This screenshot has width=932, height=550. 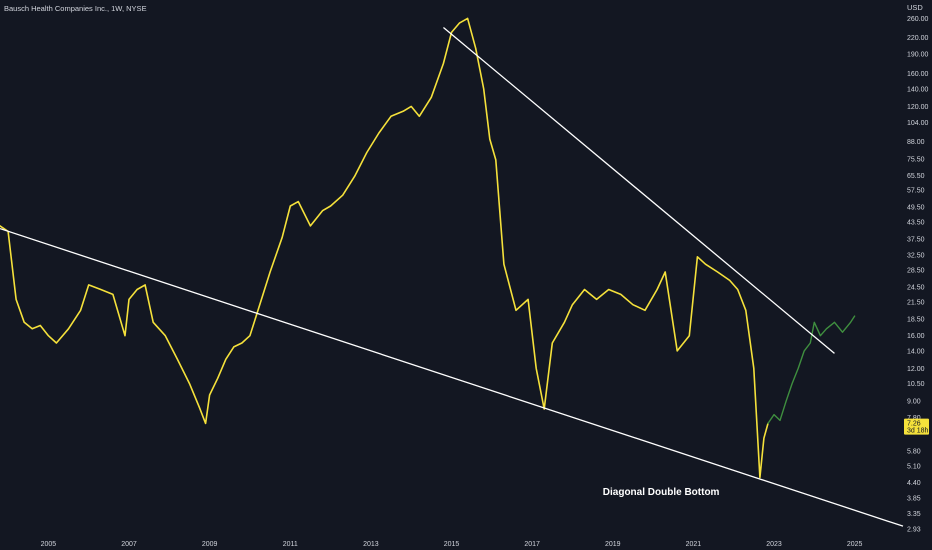 I want to click on x-tick-label: 2023, so click(x=774, y=544).